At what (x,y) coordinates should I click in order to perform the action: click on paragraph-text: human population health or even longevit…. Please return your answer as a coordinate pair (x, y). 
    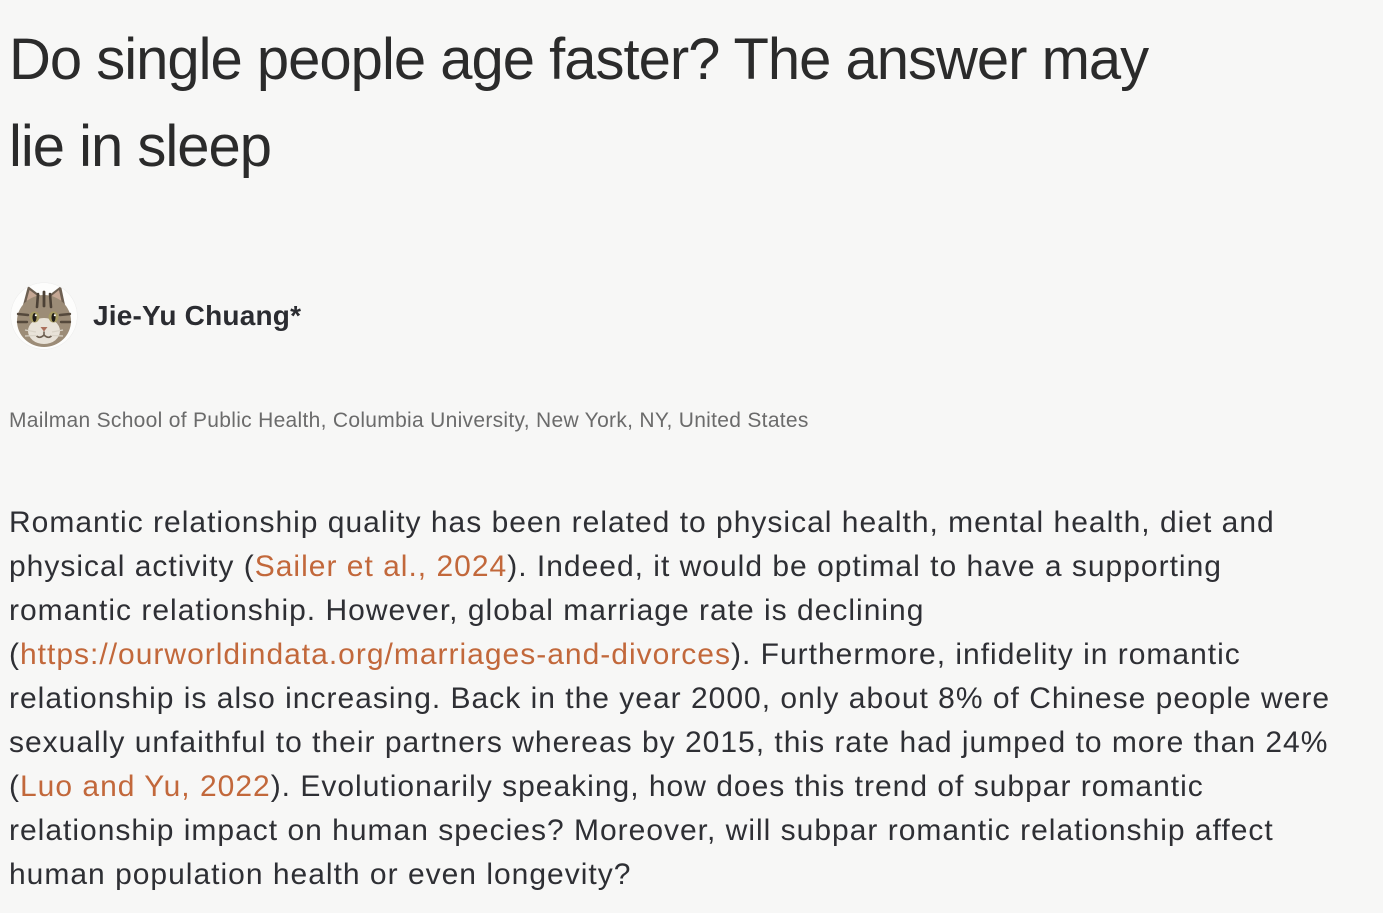
    Looking at the image, I should click on (320, 874).